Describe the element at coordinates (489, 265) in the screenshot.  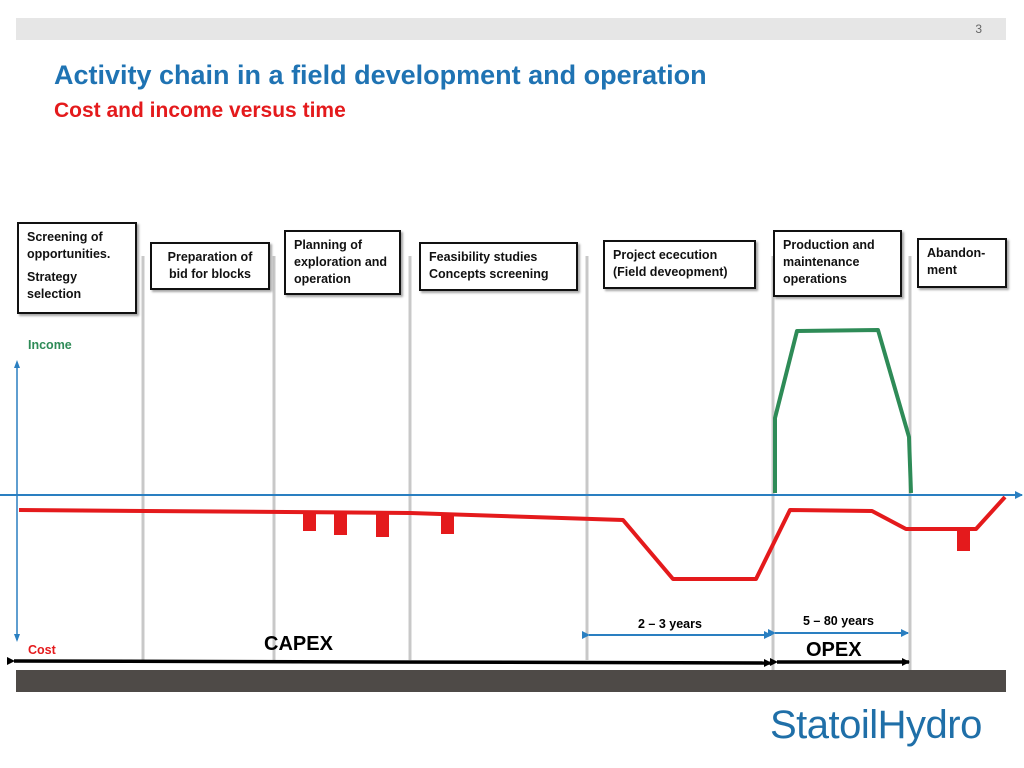
I see `phase-feasibility-label: Feasibility studies Concepts screening` at that location.